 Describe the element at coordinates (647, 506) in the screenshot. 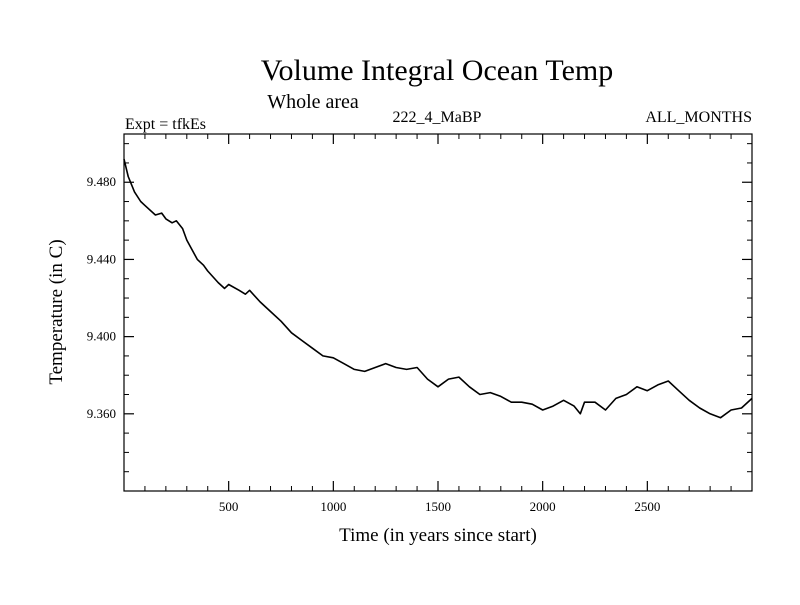

I see `x-tick-label: 2500` at that location.